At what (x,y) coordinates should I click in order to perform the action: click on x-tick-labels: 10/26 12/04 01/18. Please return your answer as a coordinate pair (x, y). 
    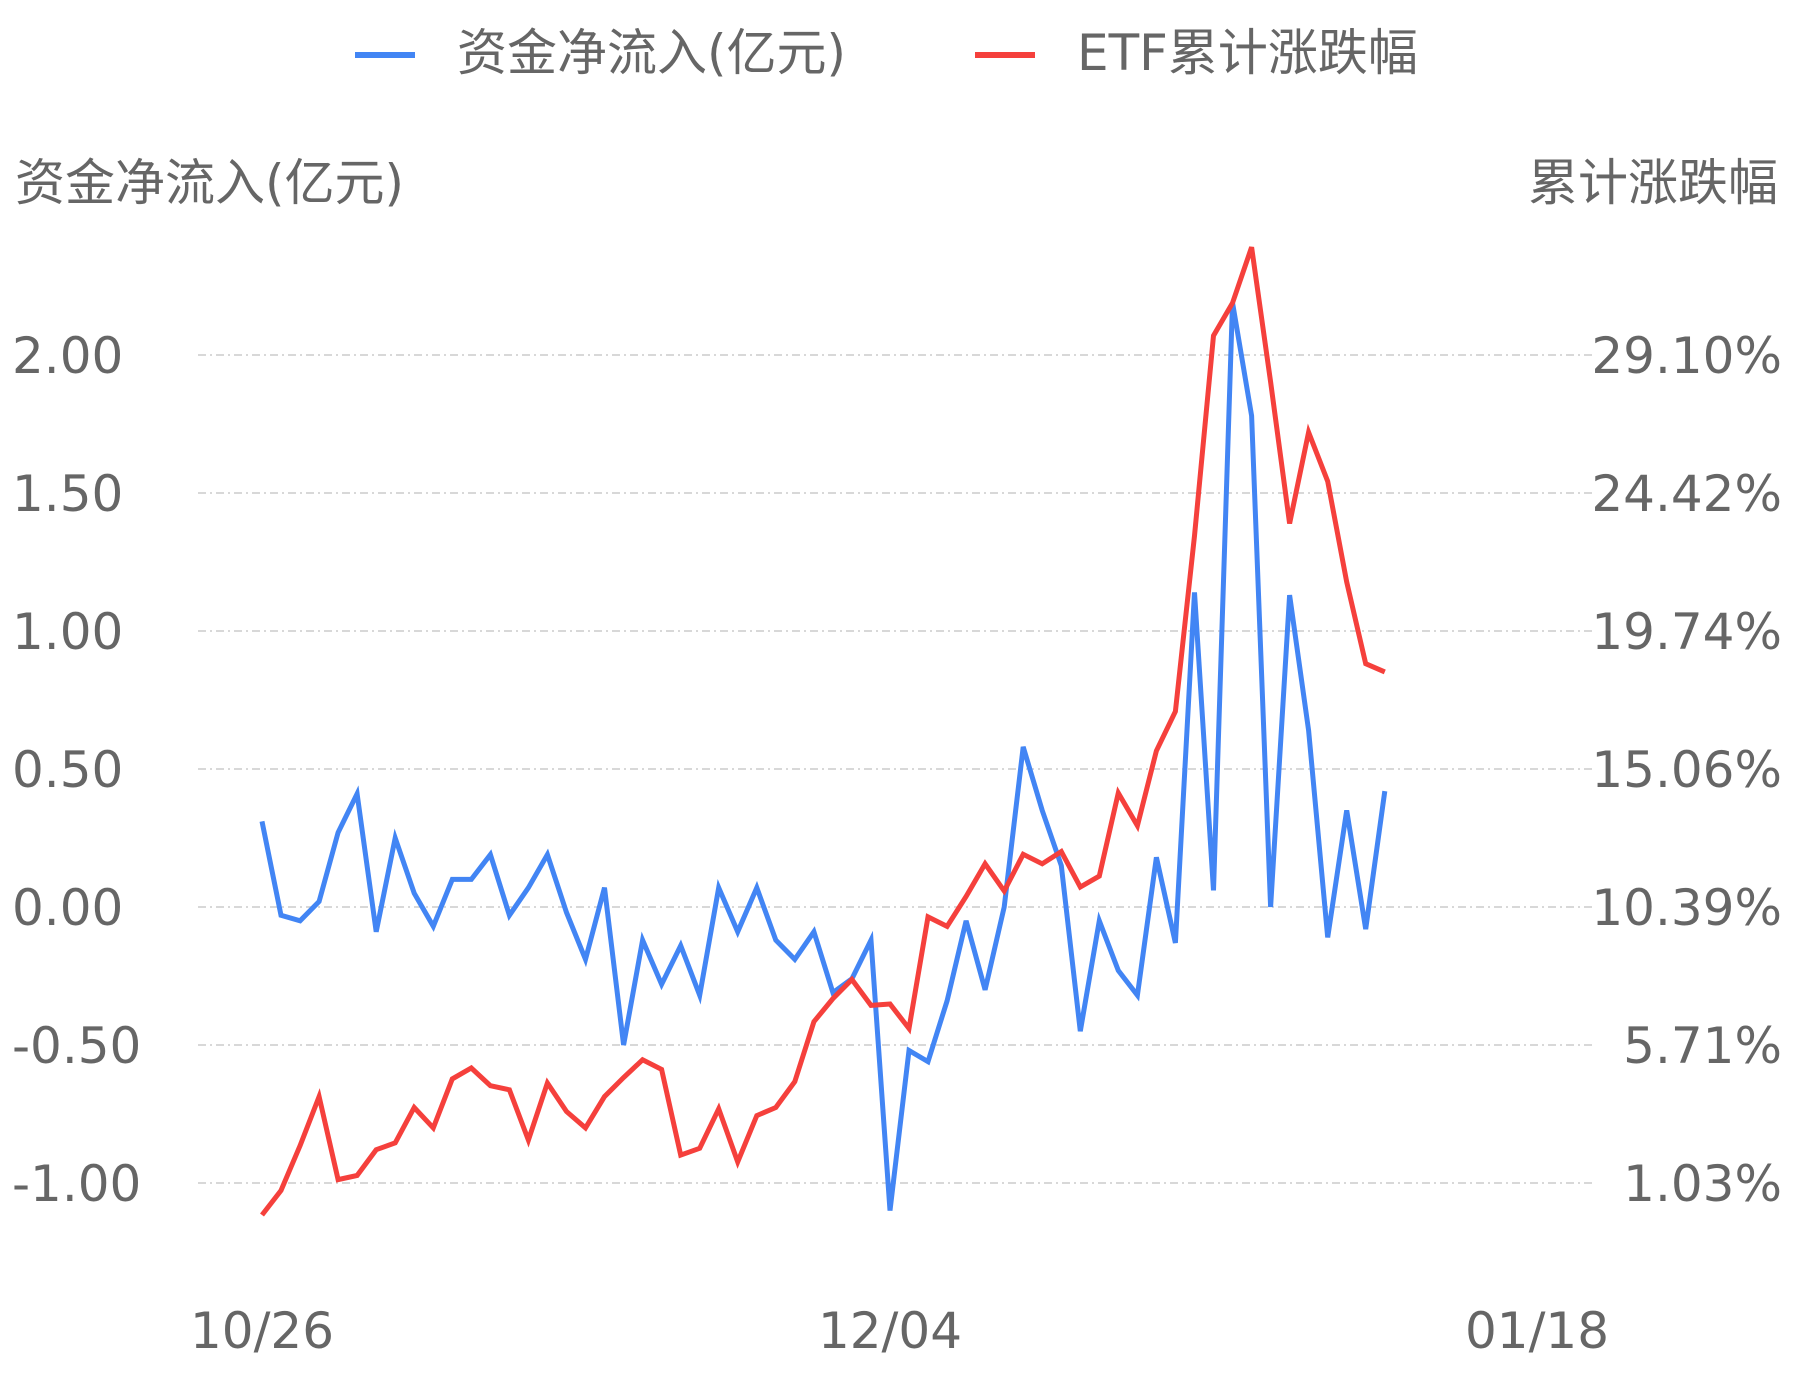
    Looking at the image, I should click on (899, 1331).